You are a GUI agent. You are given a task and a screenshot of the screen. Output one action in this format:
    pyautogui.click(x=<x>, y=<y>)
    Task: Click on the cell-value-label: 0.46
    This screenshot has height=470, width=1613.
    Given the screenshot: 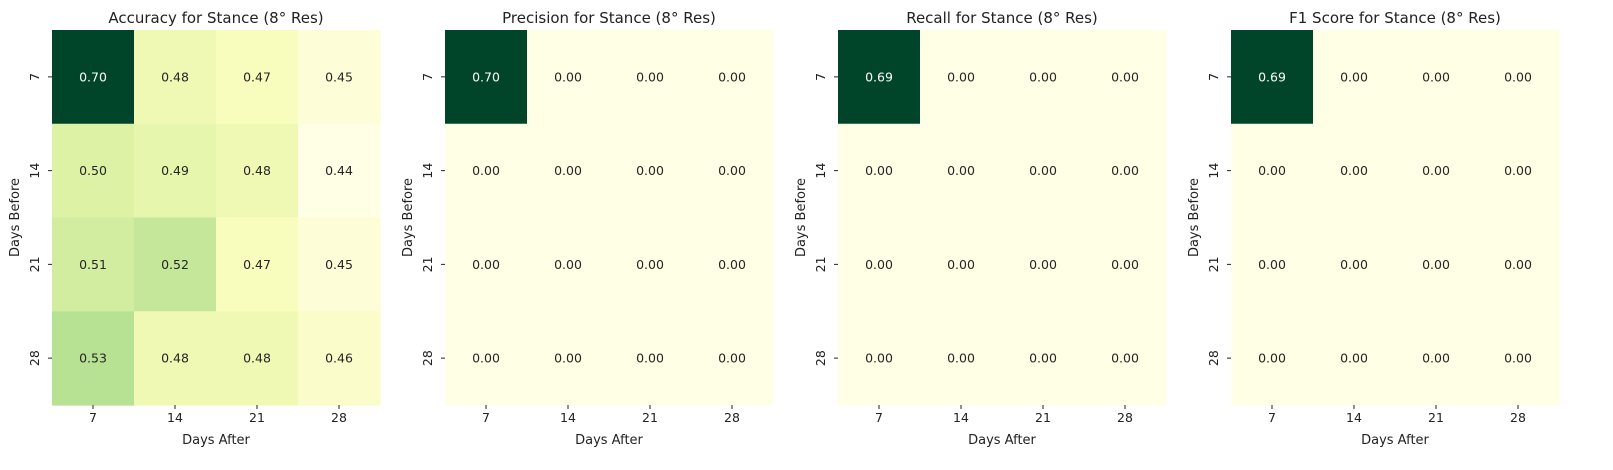 What is the action you would take?
    pyautogui.click(x=339, y=358)
    